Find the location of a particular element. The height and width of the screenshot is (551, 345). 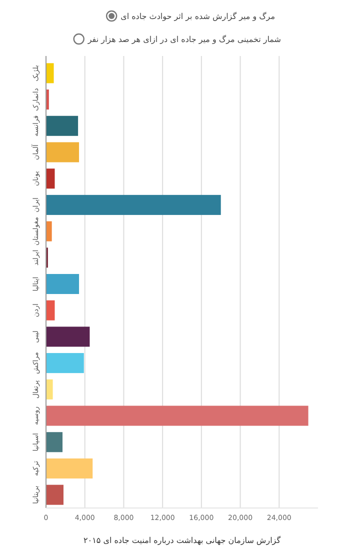

text: مرگ و میر گزارش شده بر اثر حوادث جاده ای is located at coordinates (197, 16).